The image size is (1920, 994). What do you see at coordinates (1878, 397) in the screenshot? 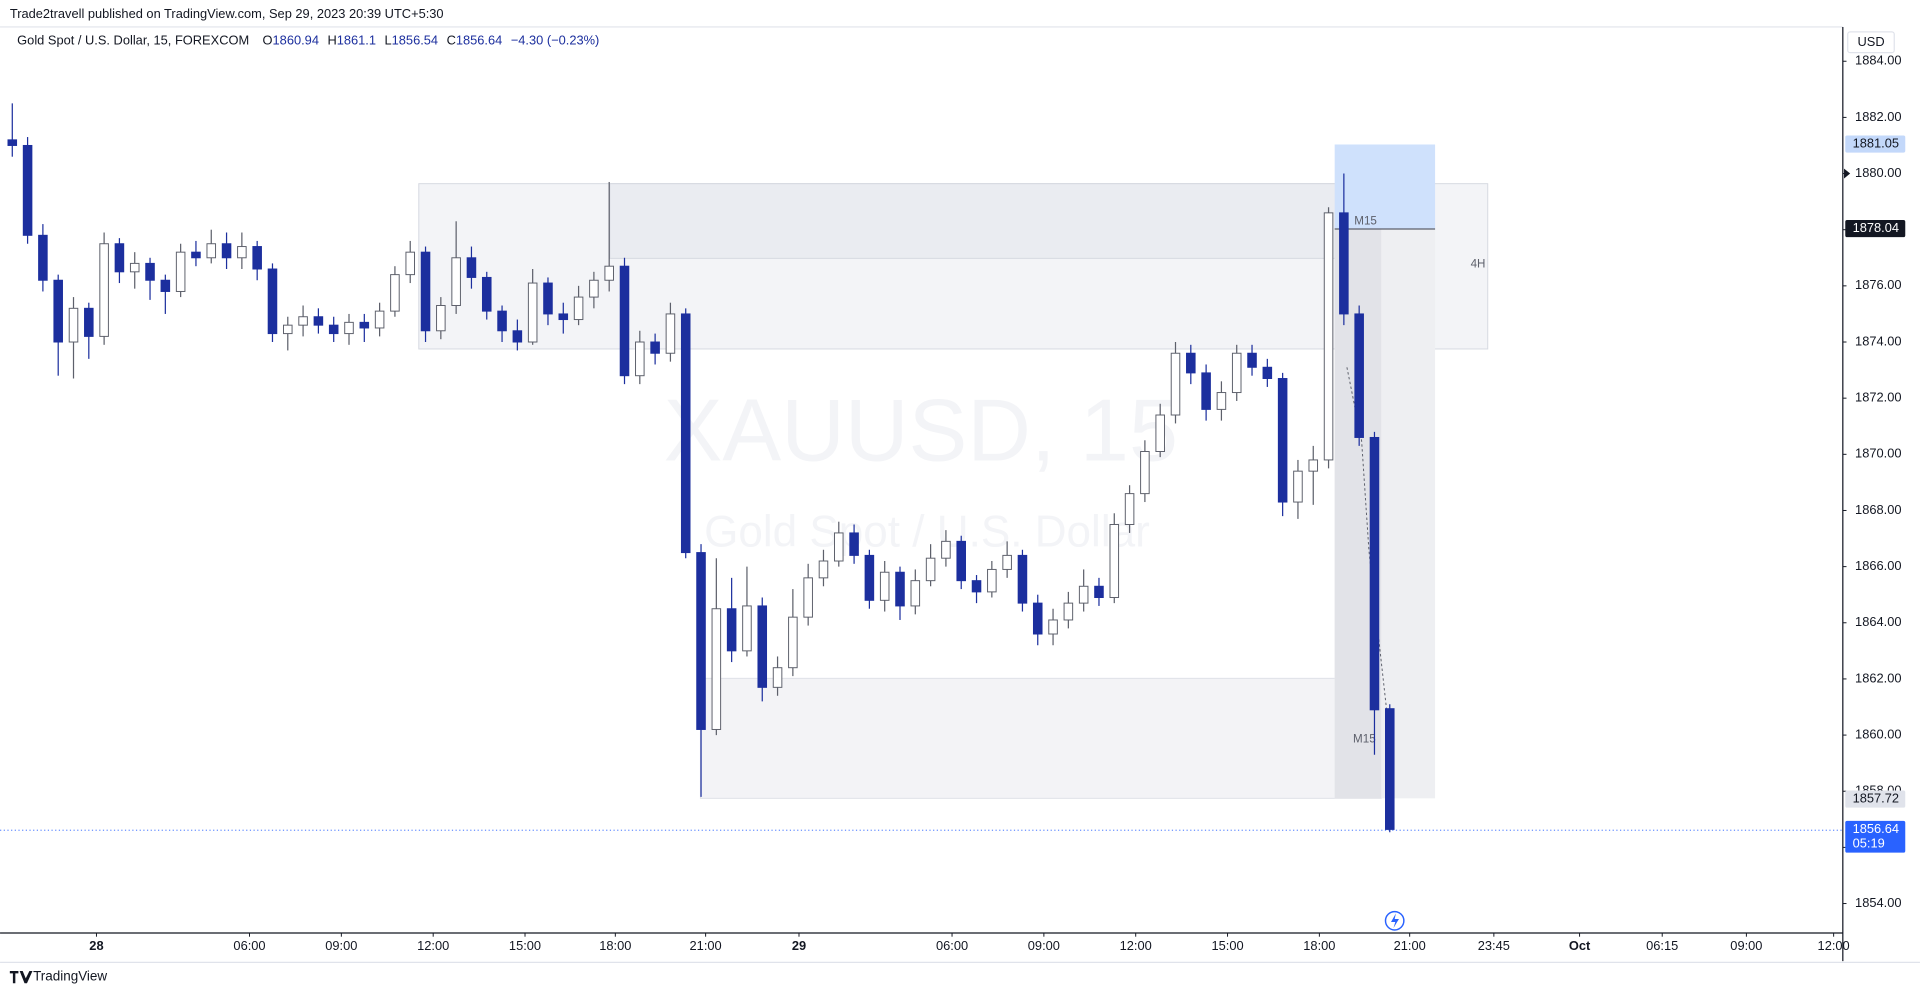
I see `y-tick-label: 1872.00` at bounding box center [1878, 397].